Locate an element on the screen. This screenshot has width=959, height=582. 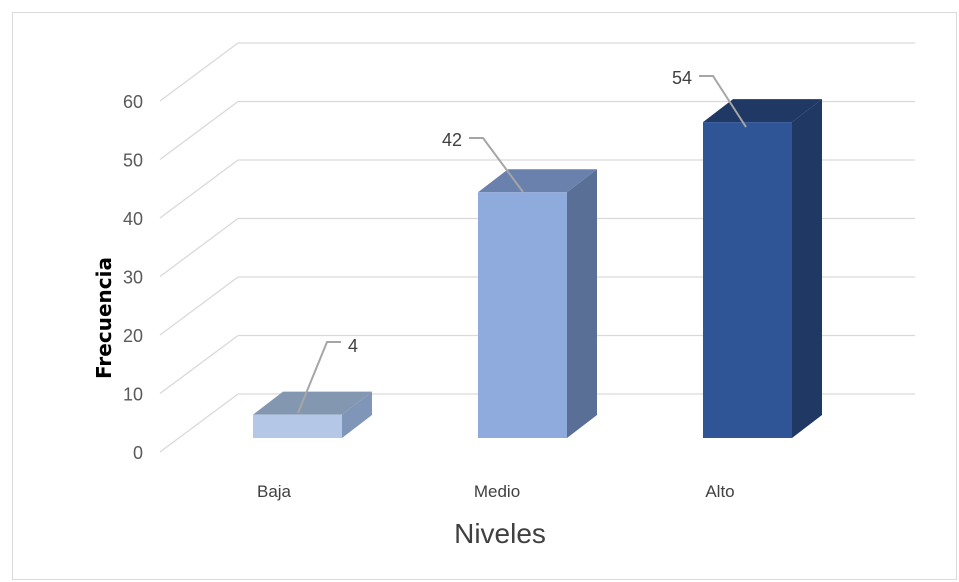
bar-alto is located at coordinates (762, 268).